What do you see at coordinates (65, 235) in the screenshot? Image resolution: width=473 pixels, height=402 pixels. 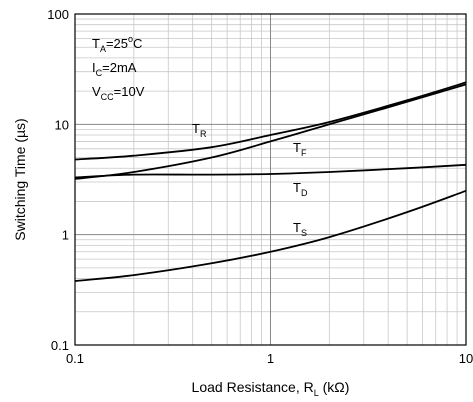 I see `y-tick-label: 1` at bounding box center [65, 235].